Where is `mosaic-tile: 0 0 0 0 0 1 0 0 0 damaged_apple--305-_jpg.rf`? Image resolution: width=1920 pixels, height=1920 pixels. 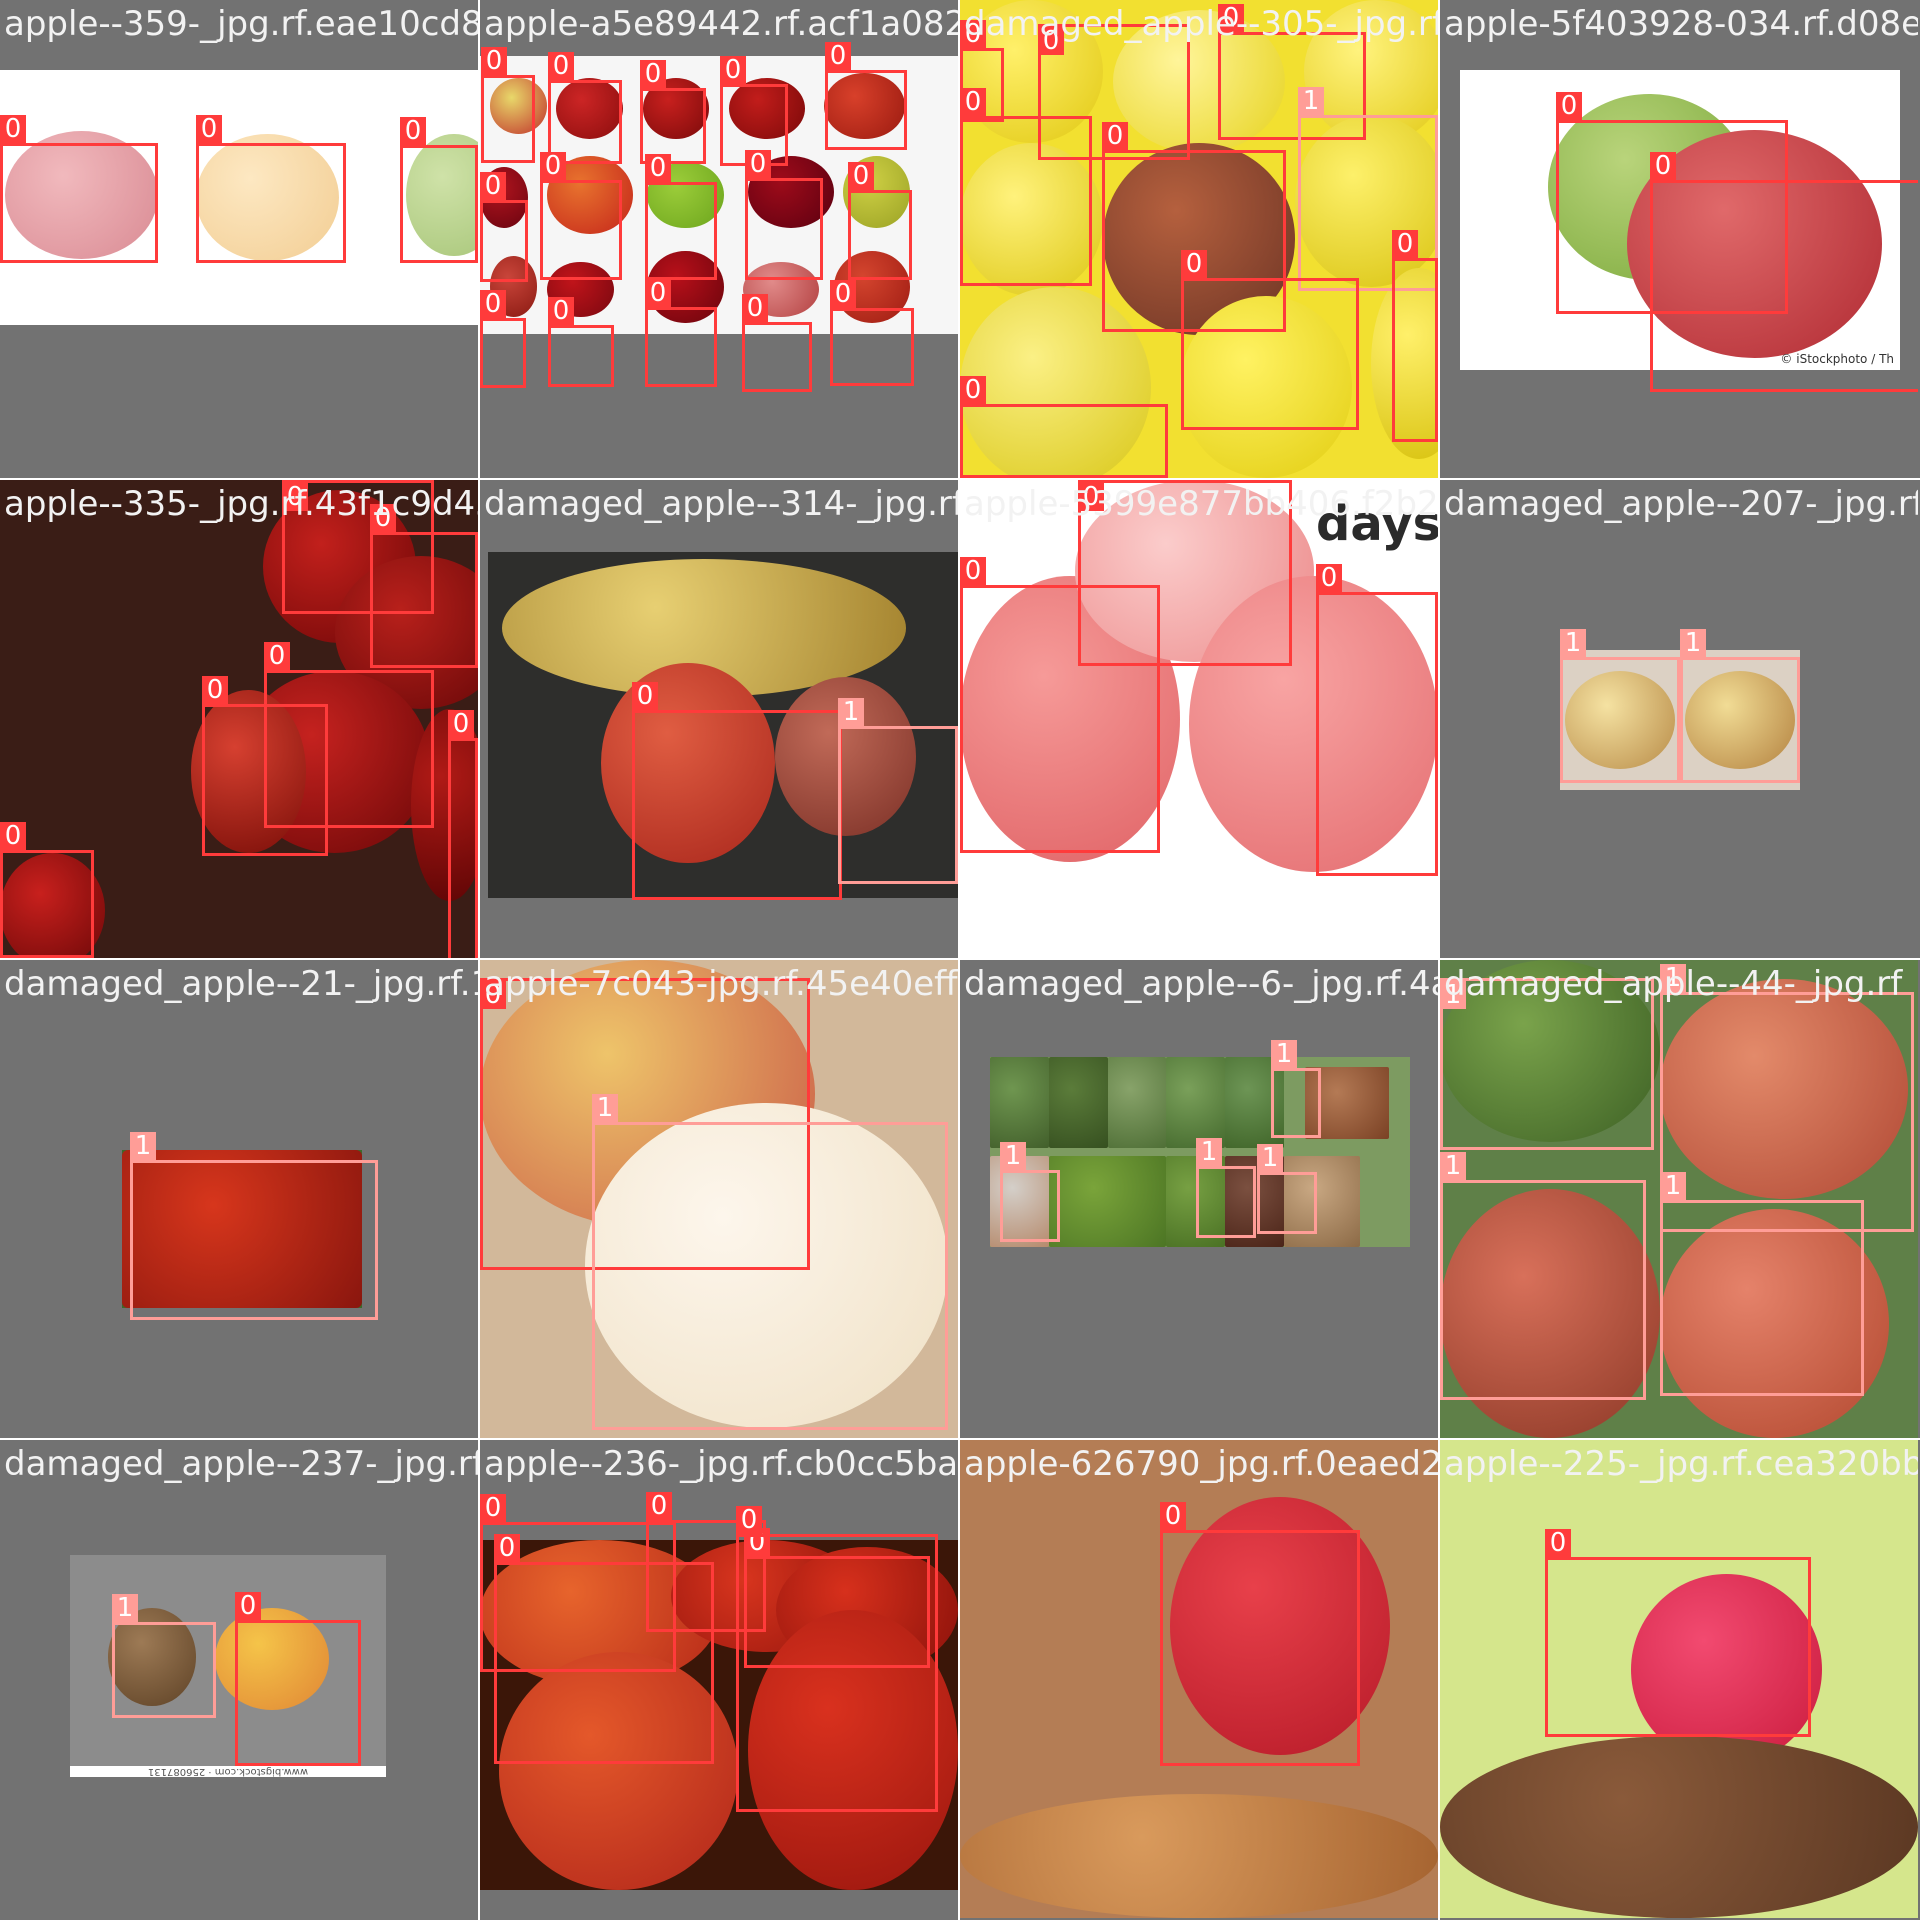
mosaic-tile: 0 0 0 0 0 1 0 0 0 damaged_apple--305-_jpg.rf is located at coordinates (1199, 239).